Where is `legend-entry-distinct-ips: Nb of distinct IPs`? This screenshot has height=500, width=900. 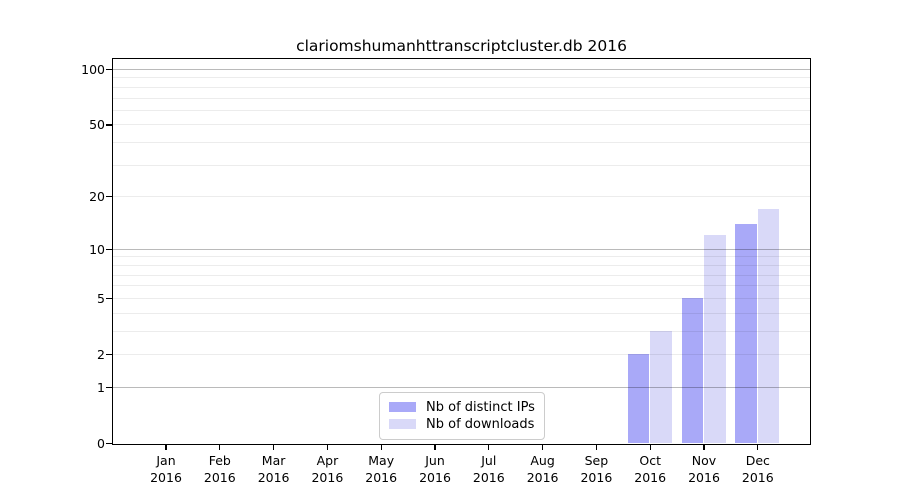
legend-entry-distinct-ips: Nb of distinct IPs is located at coordinates (462, 407).